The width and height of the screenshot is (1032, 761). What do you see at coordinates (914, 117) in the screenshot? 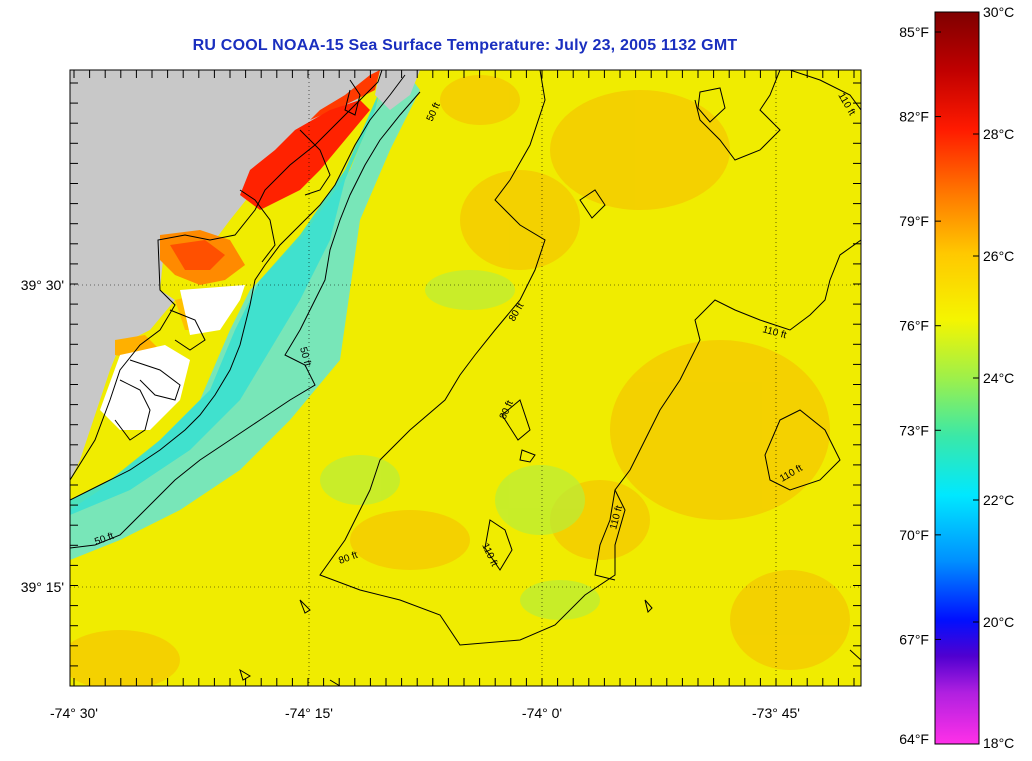
I see `colorbar-f-label: 82°F` at bounding box center [914, 117].